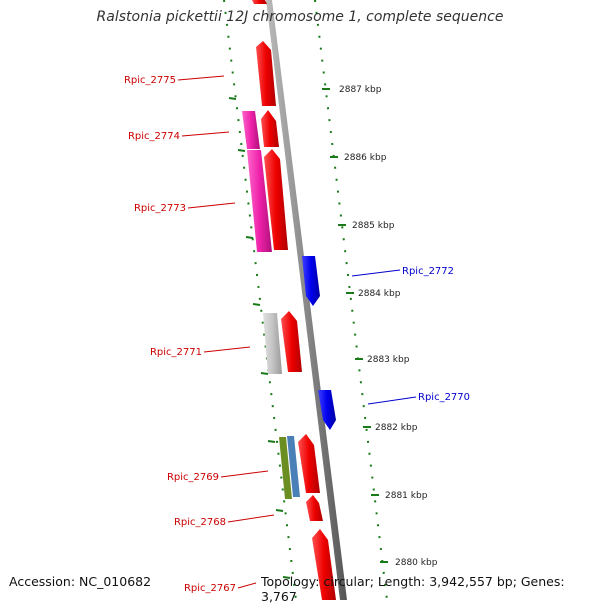 This screenshot has height=604, width=600. What do you see at coordinates (272, 343) in the screenshot?
I see `gene-block-grey` at bounding box center [272, 343].